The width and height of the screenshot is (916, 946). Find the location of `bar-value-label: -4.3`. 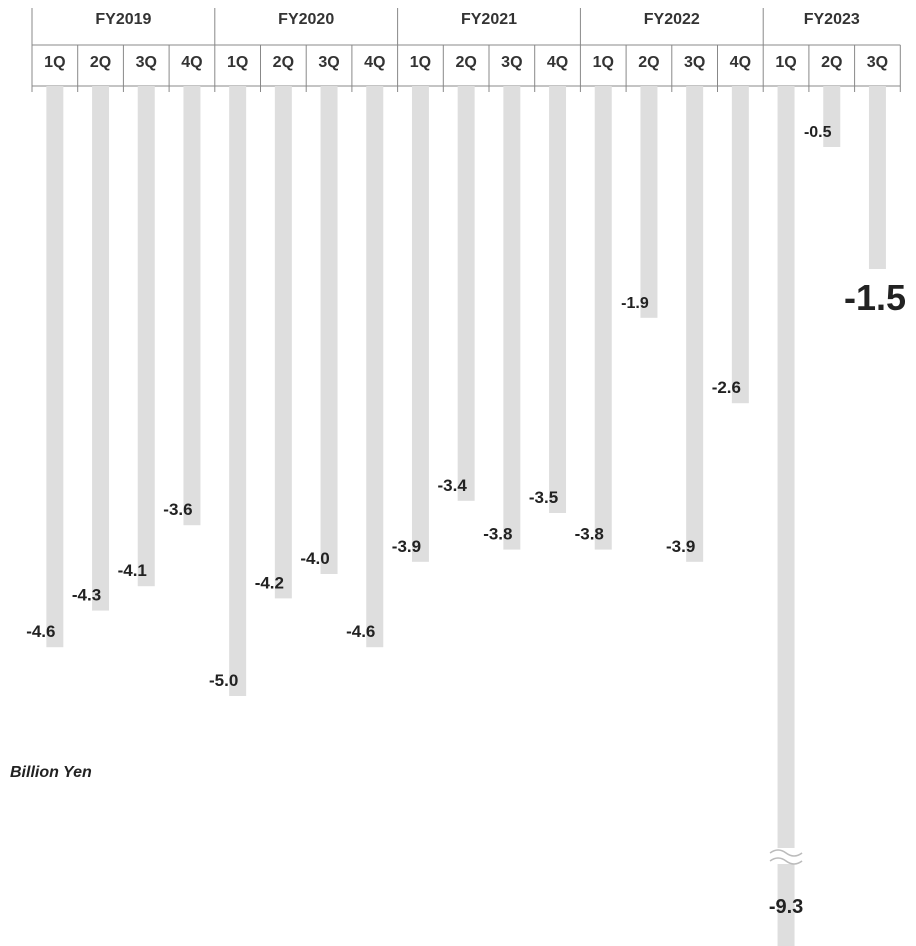

bar-value-label: -4.3 is located at coordinates (86, 595).